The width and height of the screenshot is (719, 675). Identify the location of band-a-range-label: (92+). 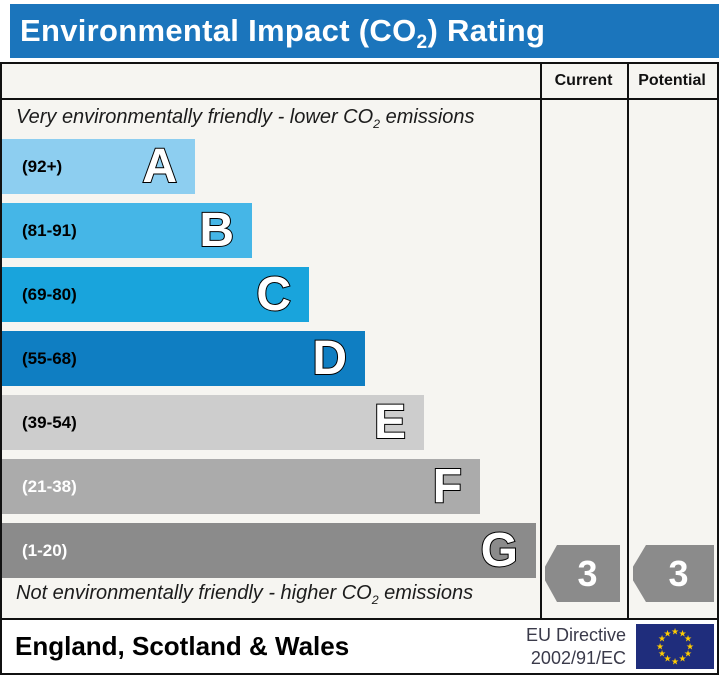
(42, 166).